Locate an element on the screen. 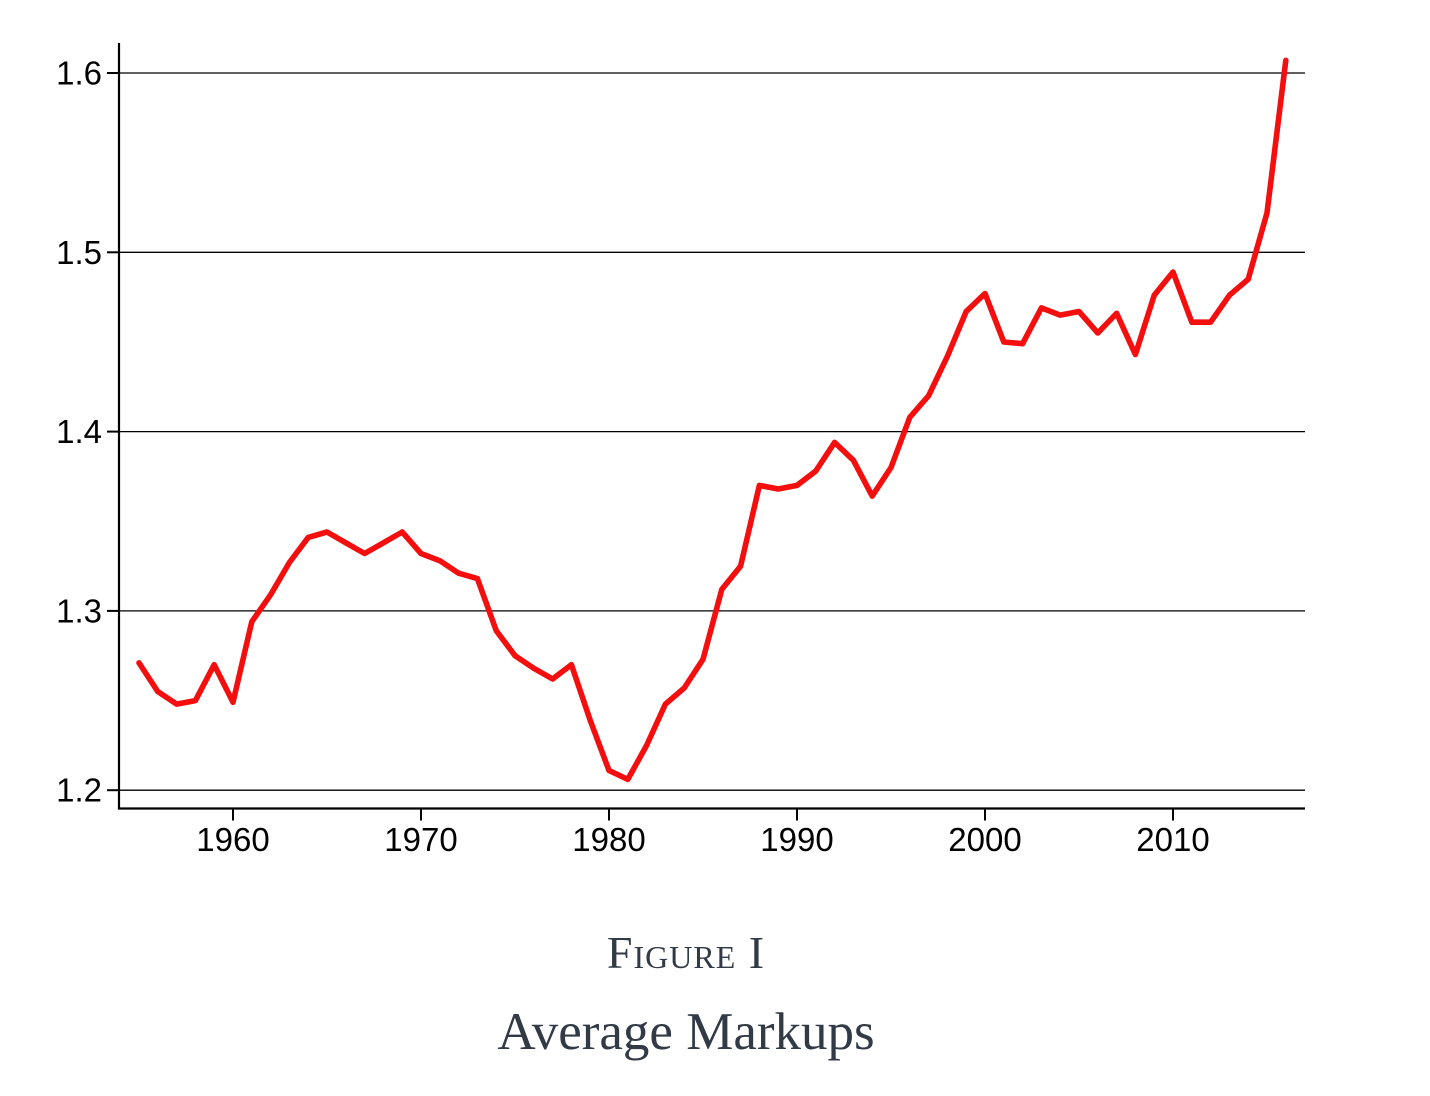 The height and width of the screenshot is (1096, 1430). x-tick-label: 1960 is located at coordinates (232, 839).